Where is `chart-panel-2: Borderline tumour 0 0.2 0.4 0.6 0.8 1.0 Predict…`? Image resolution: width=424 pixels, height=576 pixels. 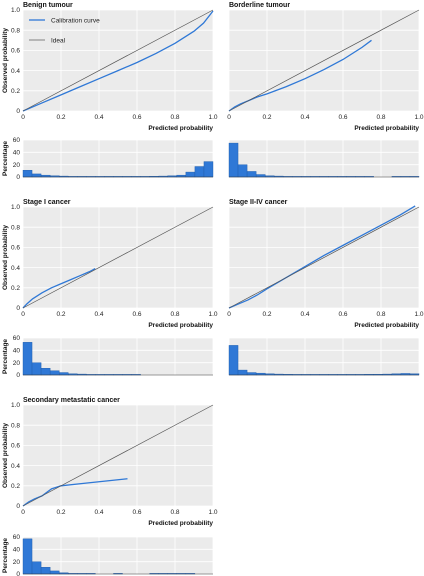 chart-panel-2: Borderline tumour 0 0.2 0.4 0.6 0.8 1.0 Predict… is located at coordinates (325, 90).